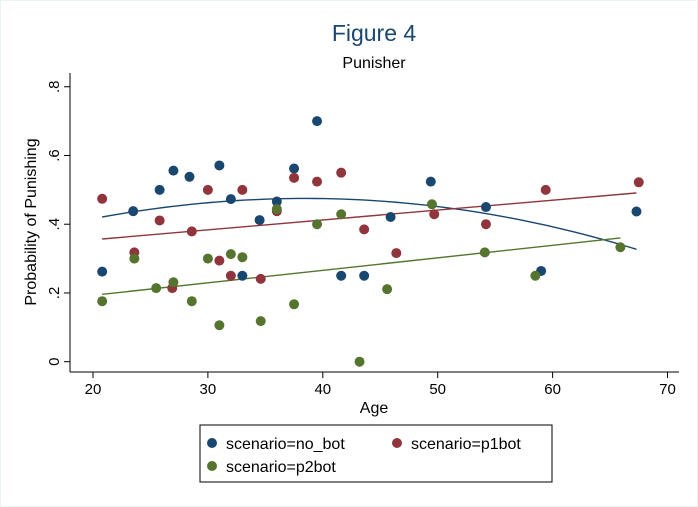 The height and width of the screenshot is (507, 698). I want to click on x-tick-label: 40, so click(322, 389).